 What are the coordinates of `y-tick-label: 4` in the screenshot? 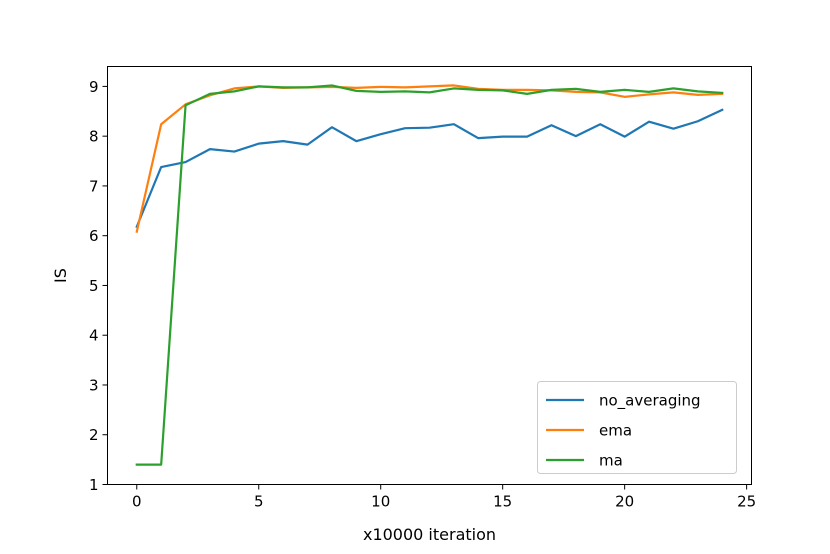 It's located at (94, 336).